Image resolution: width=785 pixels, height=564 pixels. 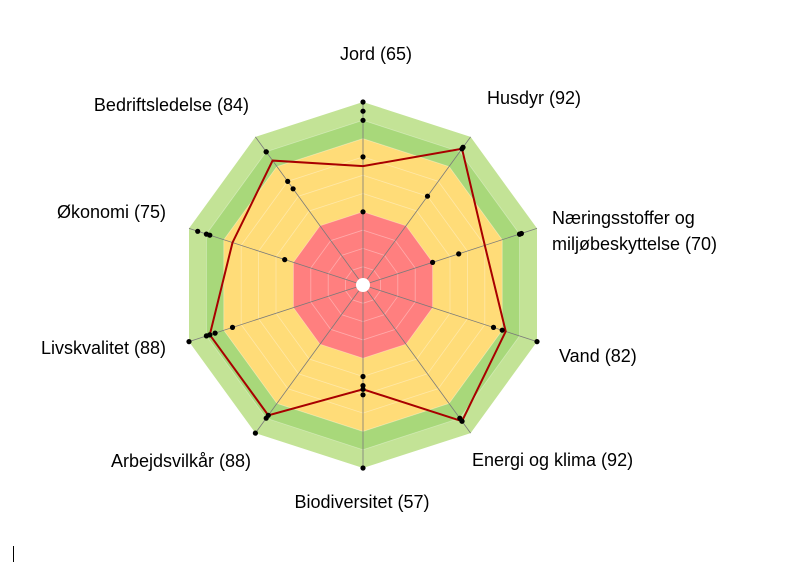 I want to click on axis-label-vand: Vand (82), so click(x=598, y=356).